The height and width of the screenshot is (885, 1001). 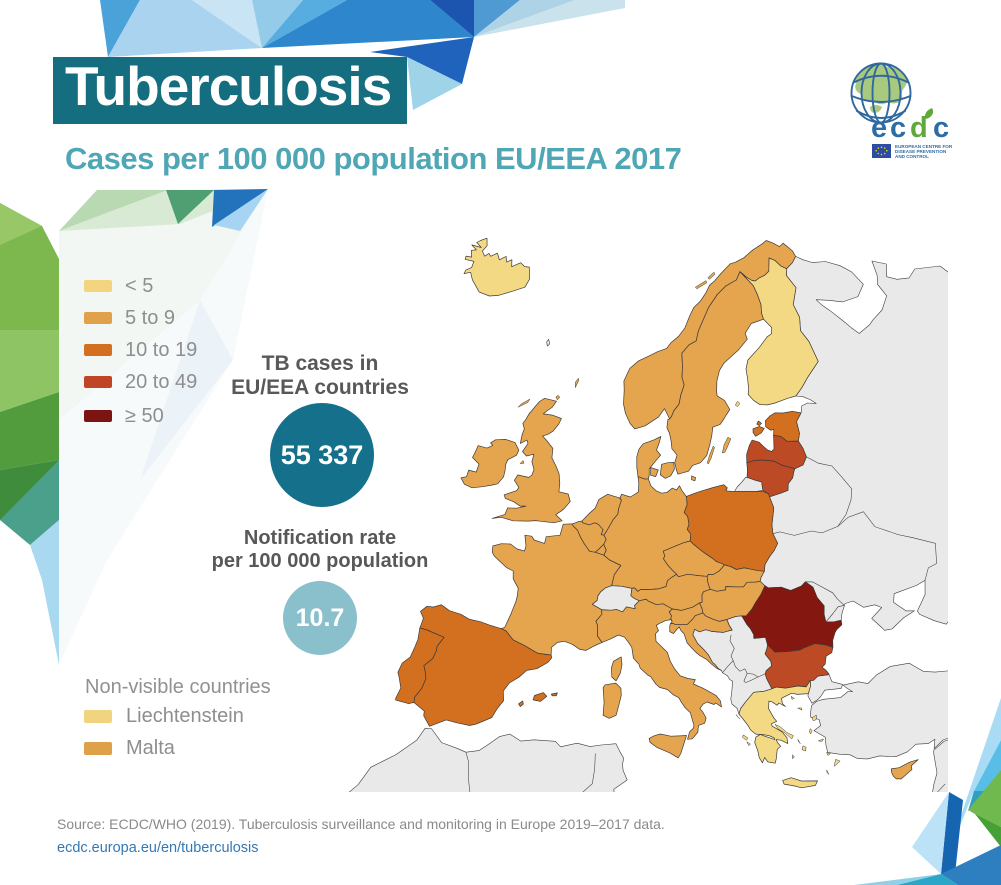 What do you see at coordinates (879, 128) in the screenshot?
I see `svg-text: e` at bounding box center [879, 128].